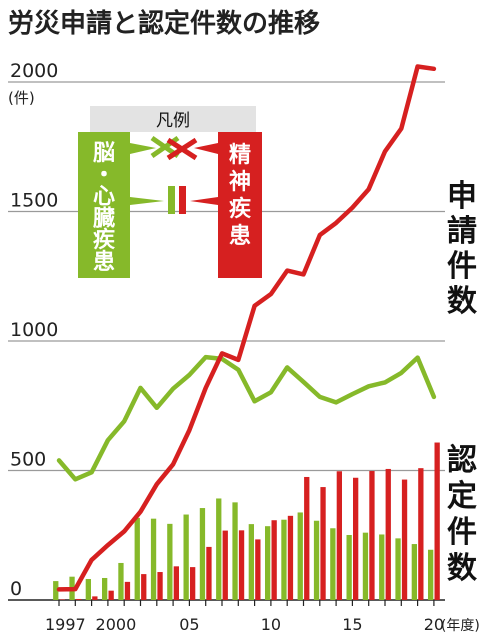 The width and height of the screenshot is (491, 640). What do you see at coordinates (104, 208) in the screenshot?
I see `legend-left-label: 脳・心臓疾患` at bounding box center [104, 208].